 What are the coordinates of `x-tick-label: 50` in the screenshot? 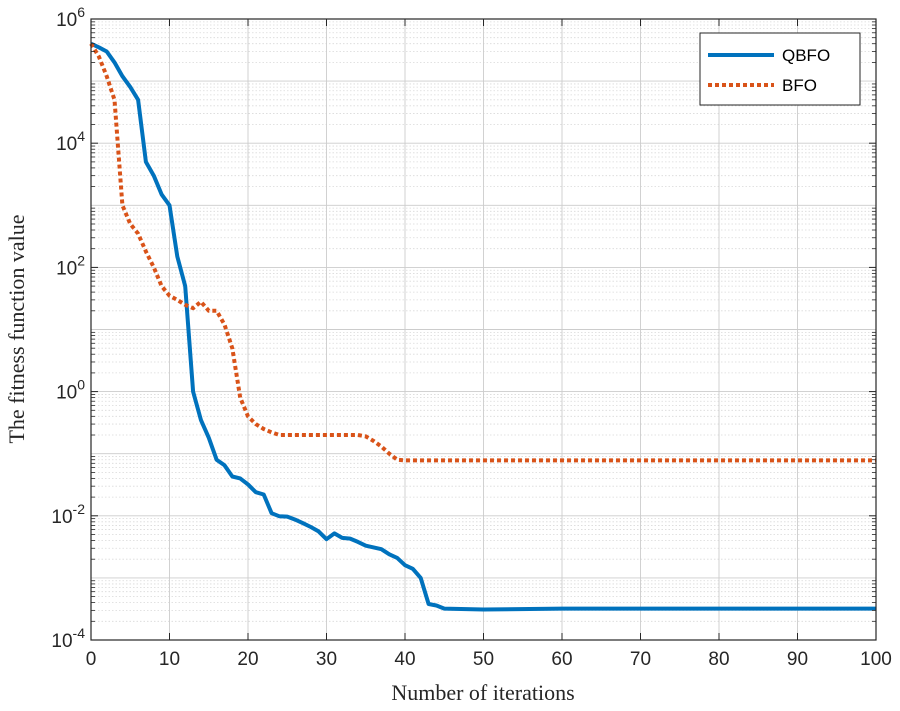 It's located at (483, 659).